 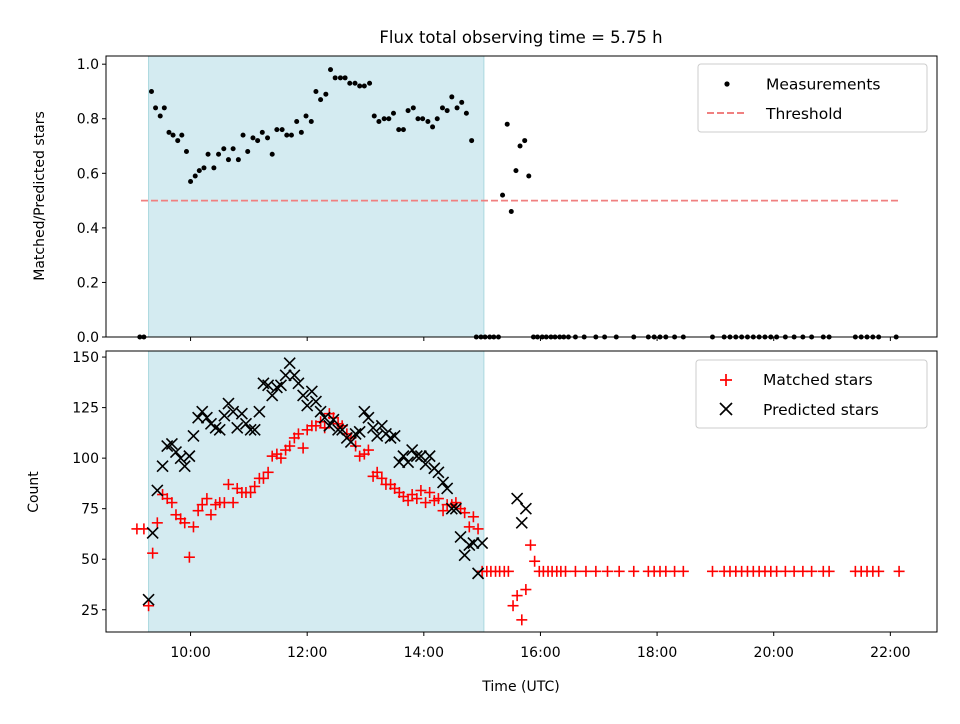 What do you see at coordinates (85, 409) in the screenshot?
I see `bottom-y-tick-label: 125` at bounding box center [85, 409].